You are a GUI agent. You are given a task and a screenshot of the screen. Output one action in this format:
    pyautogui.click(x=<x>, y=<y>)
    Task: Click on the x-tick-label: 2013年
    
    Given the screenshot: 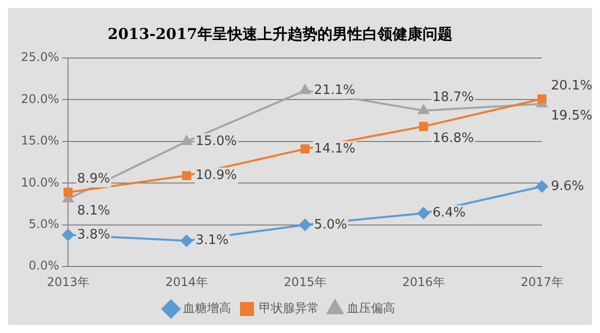 What is the action you would take?
    pyautogui.click(x=68, y=281)
    